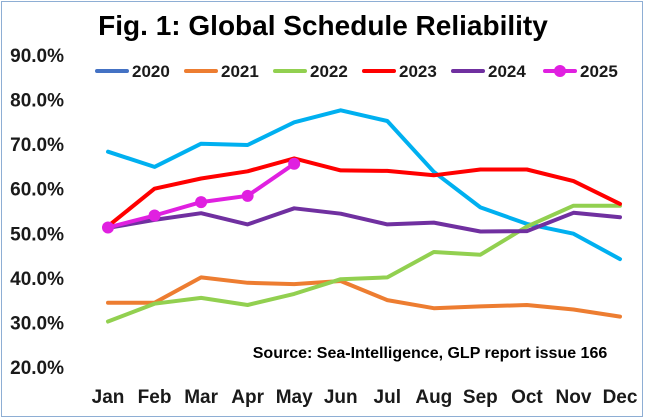 The width and height of the screenshot is (646, 420). Describe the element at coordinates (37, 101) in the screenshot. I see `y-tick-label: 80.0%` at that location.